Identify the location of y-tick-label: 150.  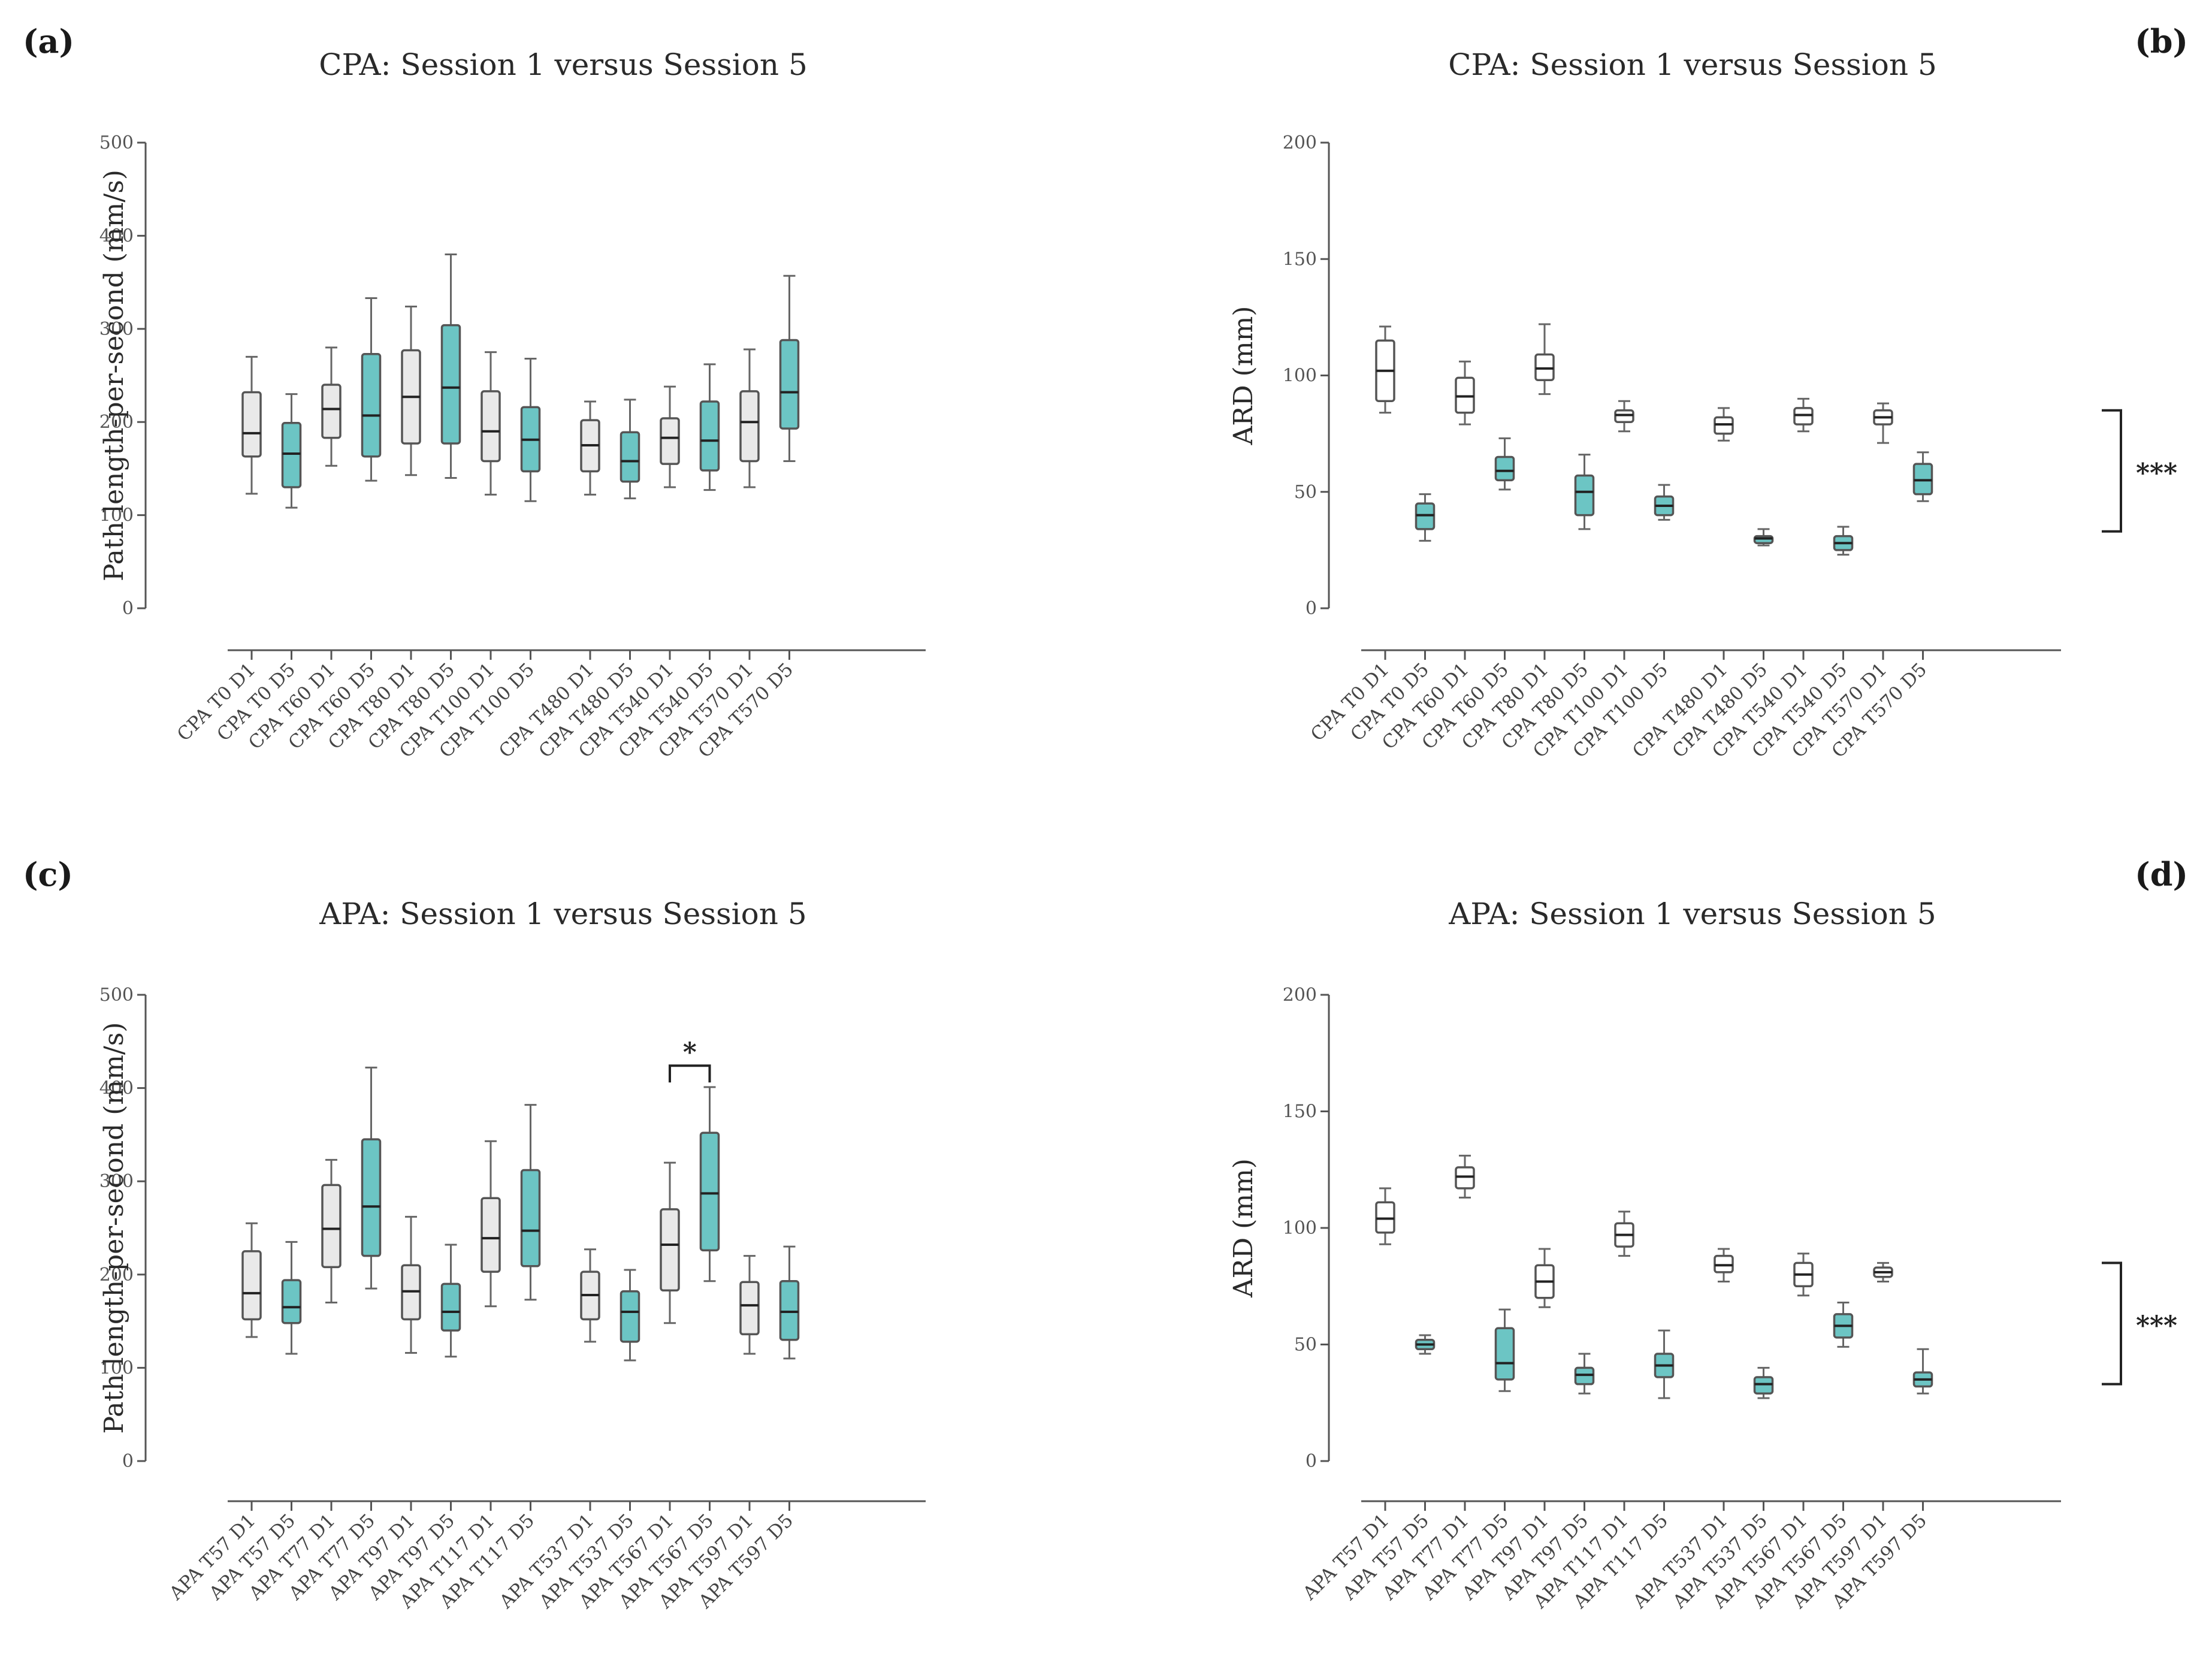
(1300, 259).